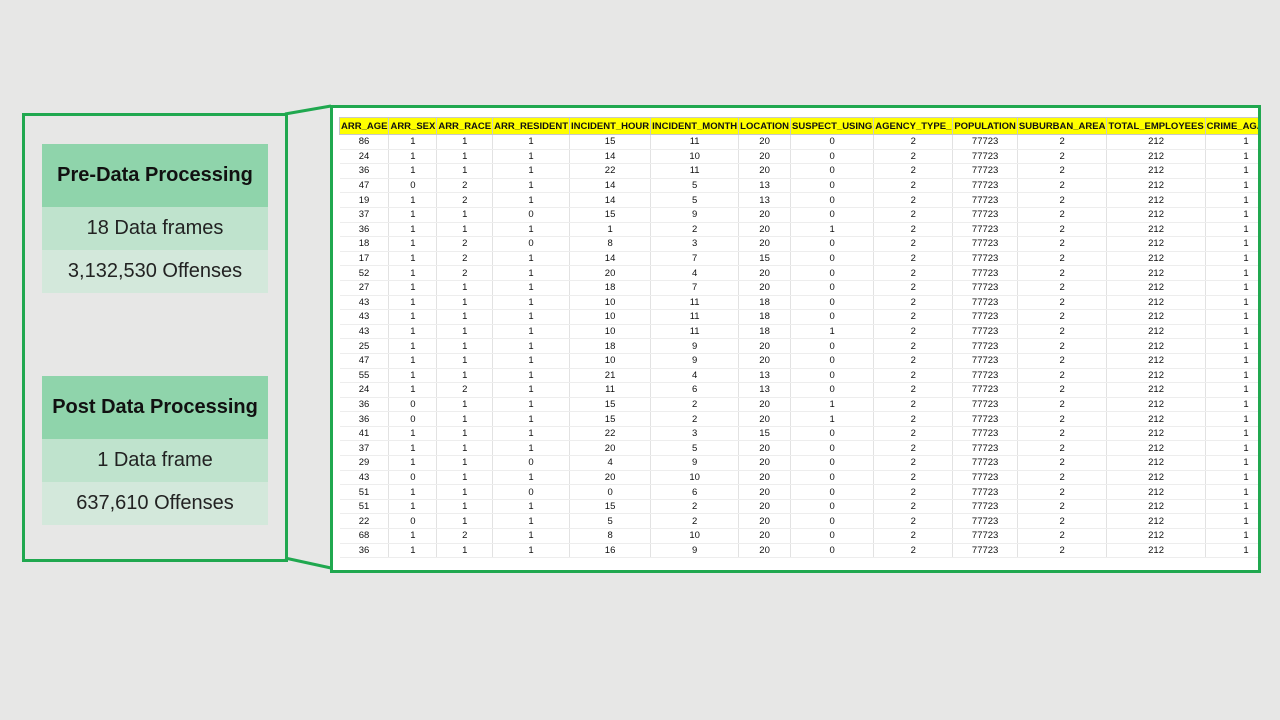 This screenshot has width=1280, height=720. Describe the element at coordinates (1156, 126) in the screenshot. I see `column-header: TOTAL_EMPLOYEES` at that location.